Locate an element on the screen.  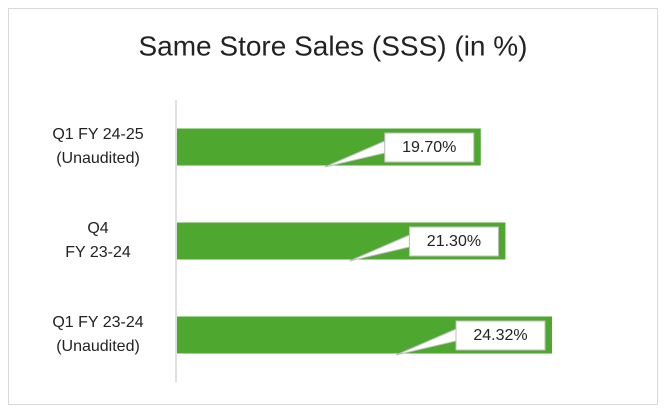
y-tick-label: FY 23-24 is located at coordinates (98, 252).